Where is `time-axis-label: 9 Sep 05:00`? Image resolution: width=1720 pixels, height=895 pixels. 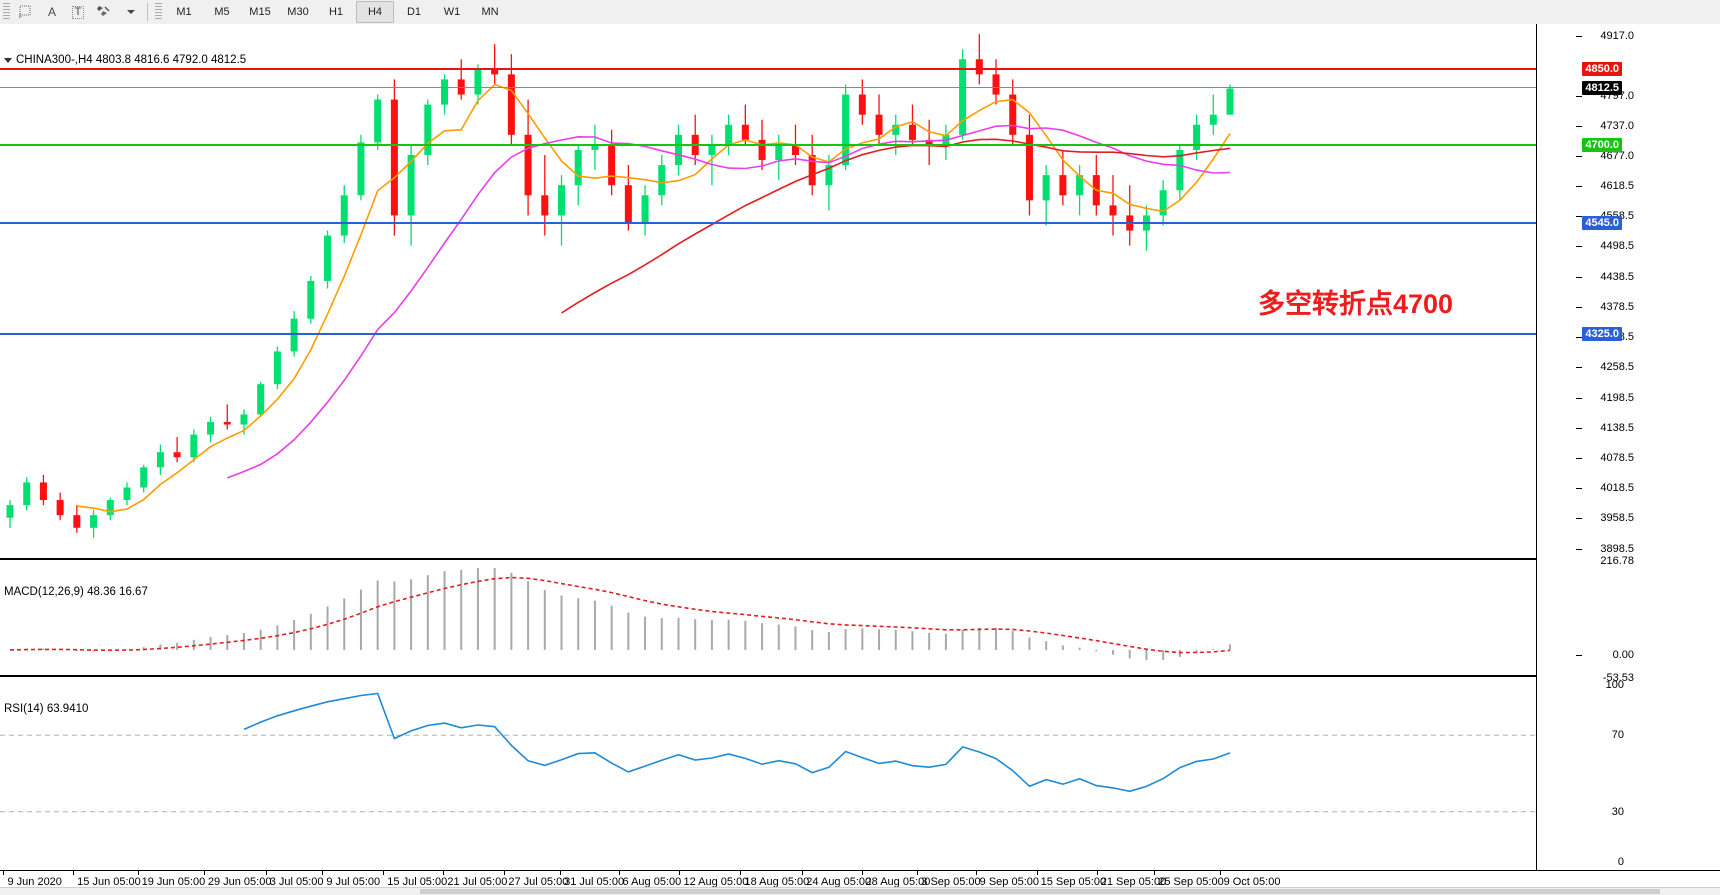
time-axis-label: 9 Sep 05:00 is located at coordinates (1009, 882).